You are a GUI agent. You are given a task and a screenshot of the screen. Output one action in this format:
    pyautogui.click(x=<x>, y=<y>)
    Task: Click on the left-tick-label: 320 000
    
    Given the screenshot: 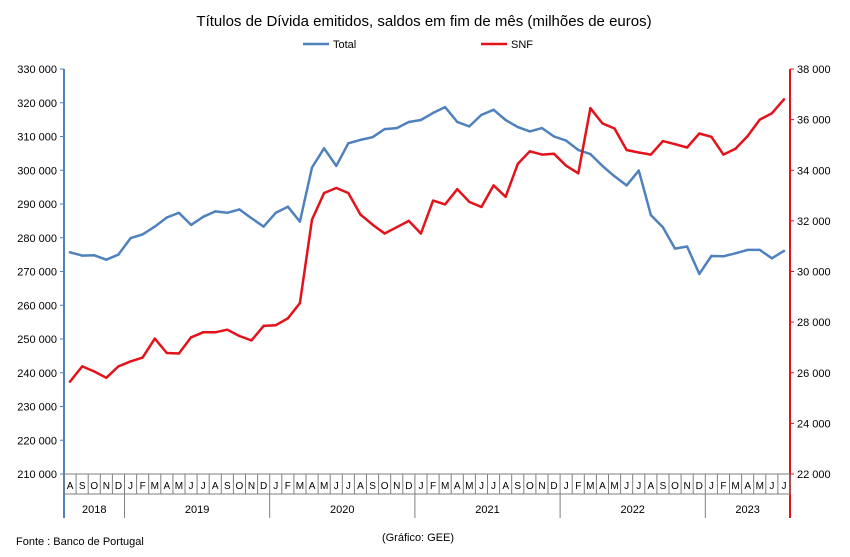 What is the action you would take?
    pyautogui.click(x=37, y=104)
    